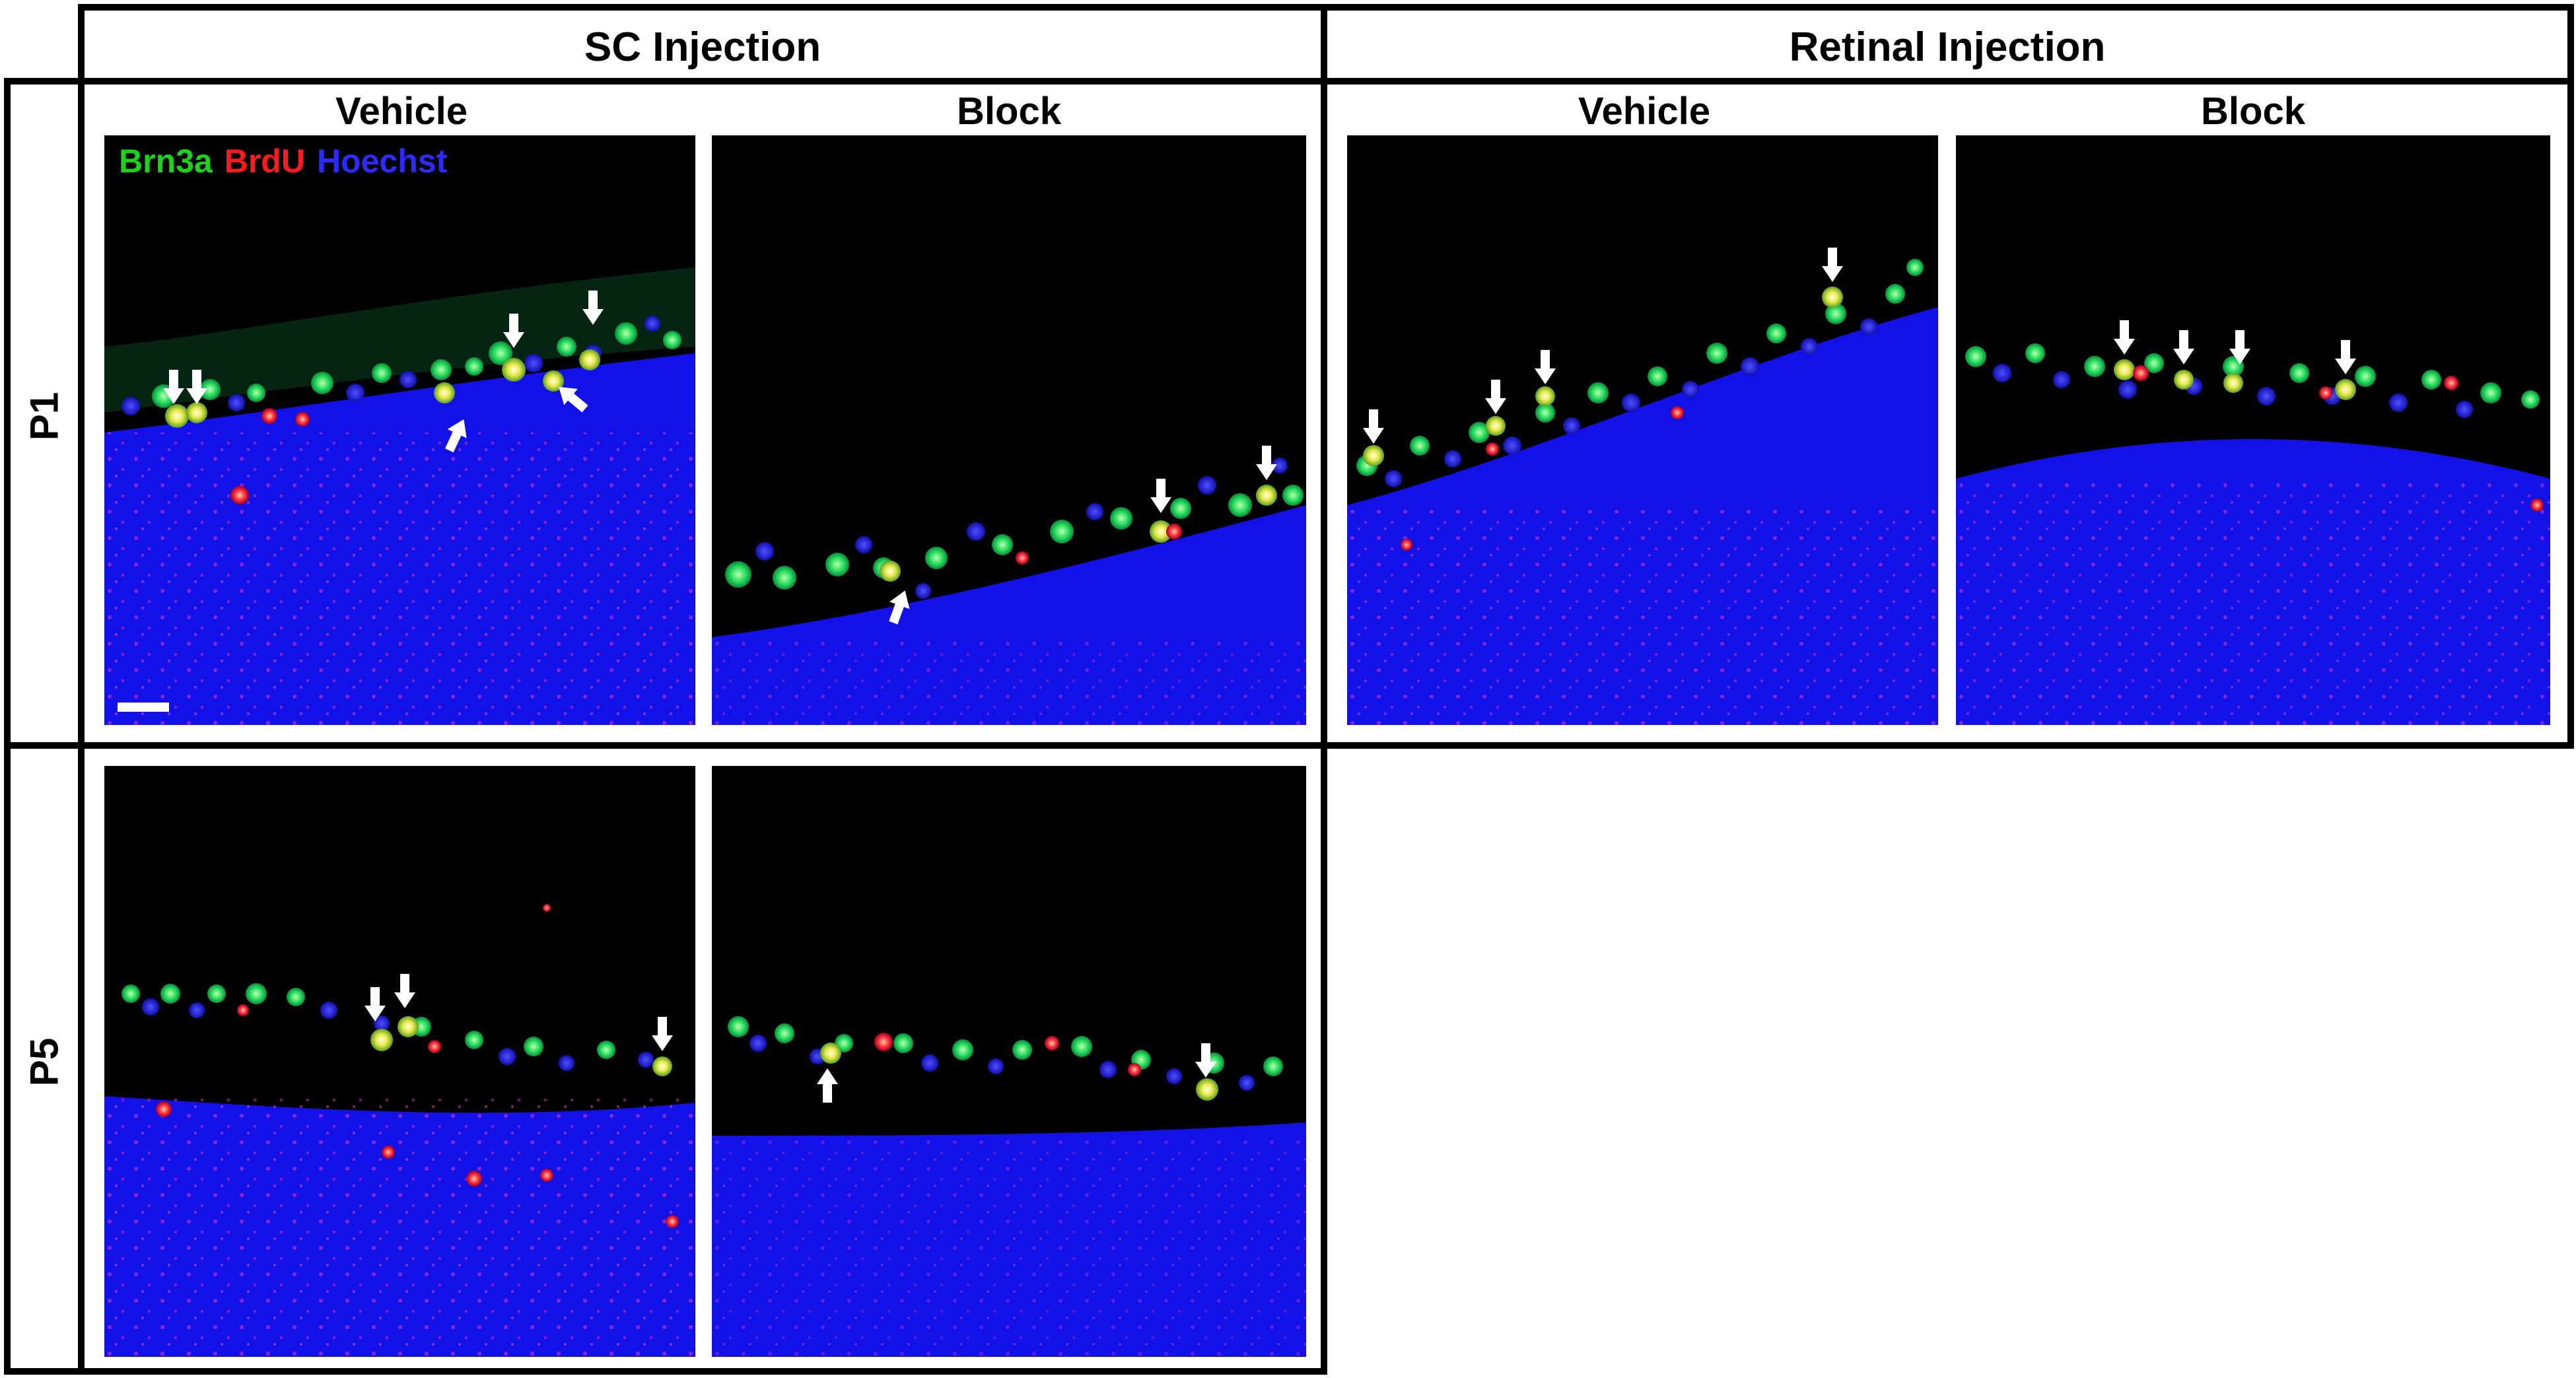 Image resolution: width=2576 pixels, height=1378 pixels. What do you see at coordinates (1009, 111) in the screenshot?
I see `sc-block-label: Block` at bounding box center [1009, 111].